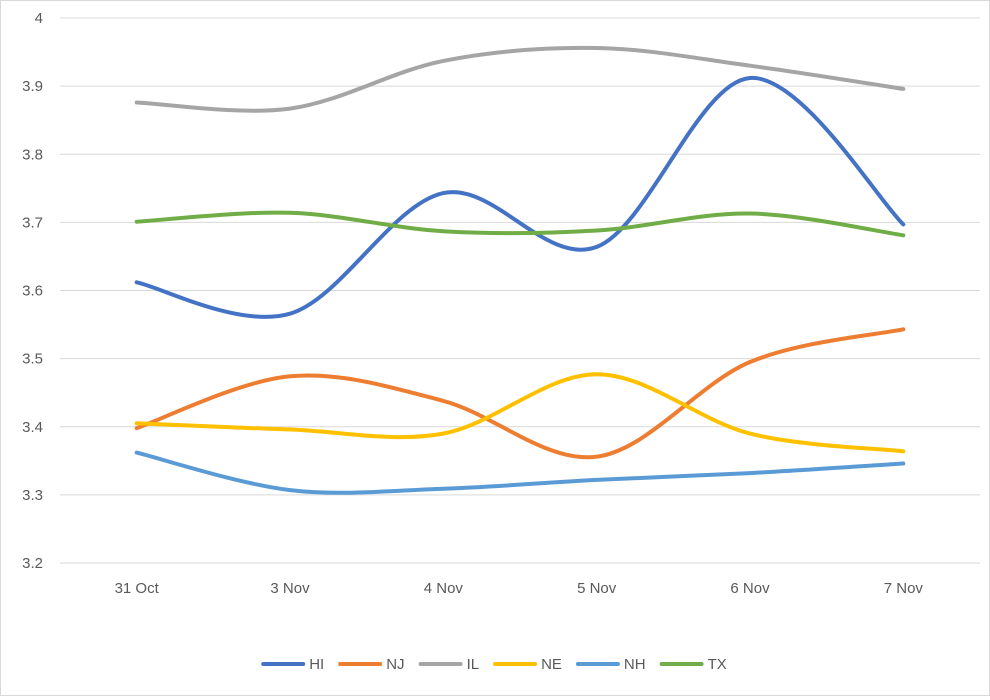 This screenshot has height=700, width=990. I want to click on series-line-tx, so click(520, 224).